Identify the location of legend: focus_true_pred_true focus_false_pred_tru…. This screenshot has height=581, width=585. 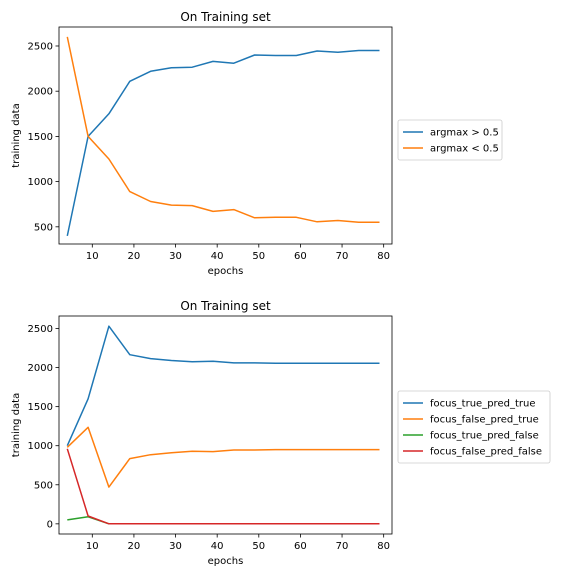
(474, 427).